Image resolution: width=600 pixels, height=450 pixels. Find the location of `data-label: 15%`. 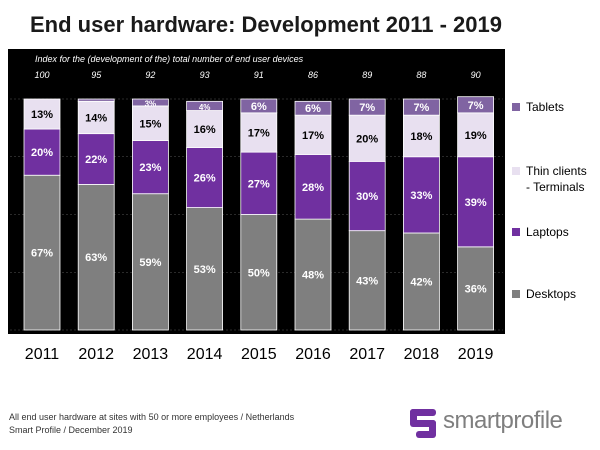

data-label: 15% is located at coordinates (150, 124).